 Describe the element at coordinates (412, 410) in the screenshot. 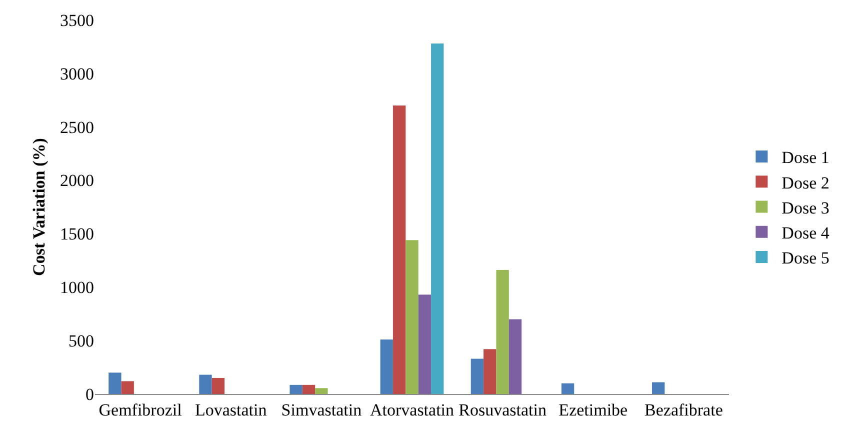

I see `x-tick-label: Atorvastatin` at that location.